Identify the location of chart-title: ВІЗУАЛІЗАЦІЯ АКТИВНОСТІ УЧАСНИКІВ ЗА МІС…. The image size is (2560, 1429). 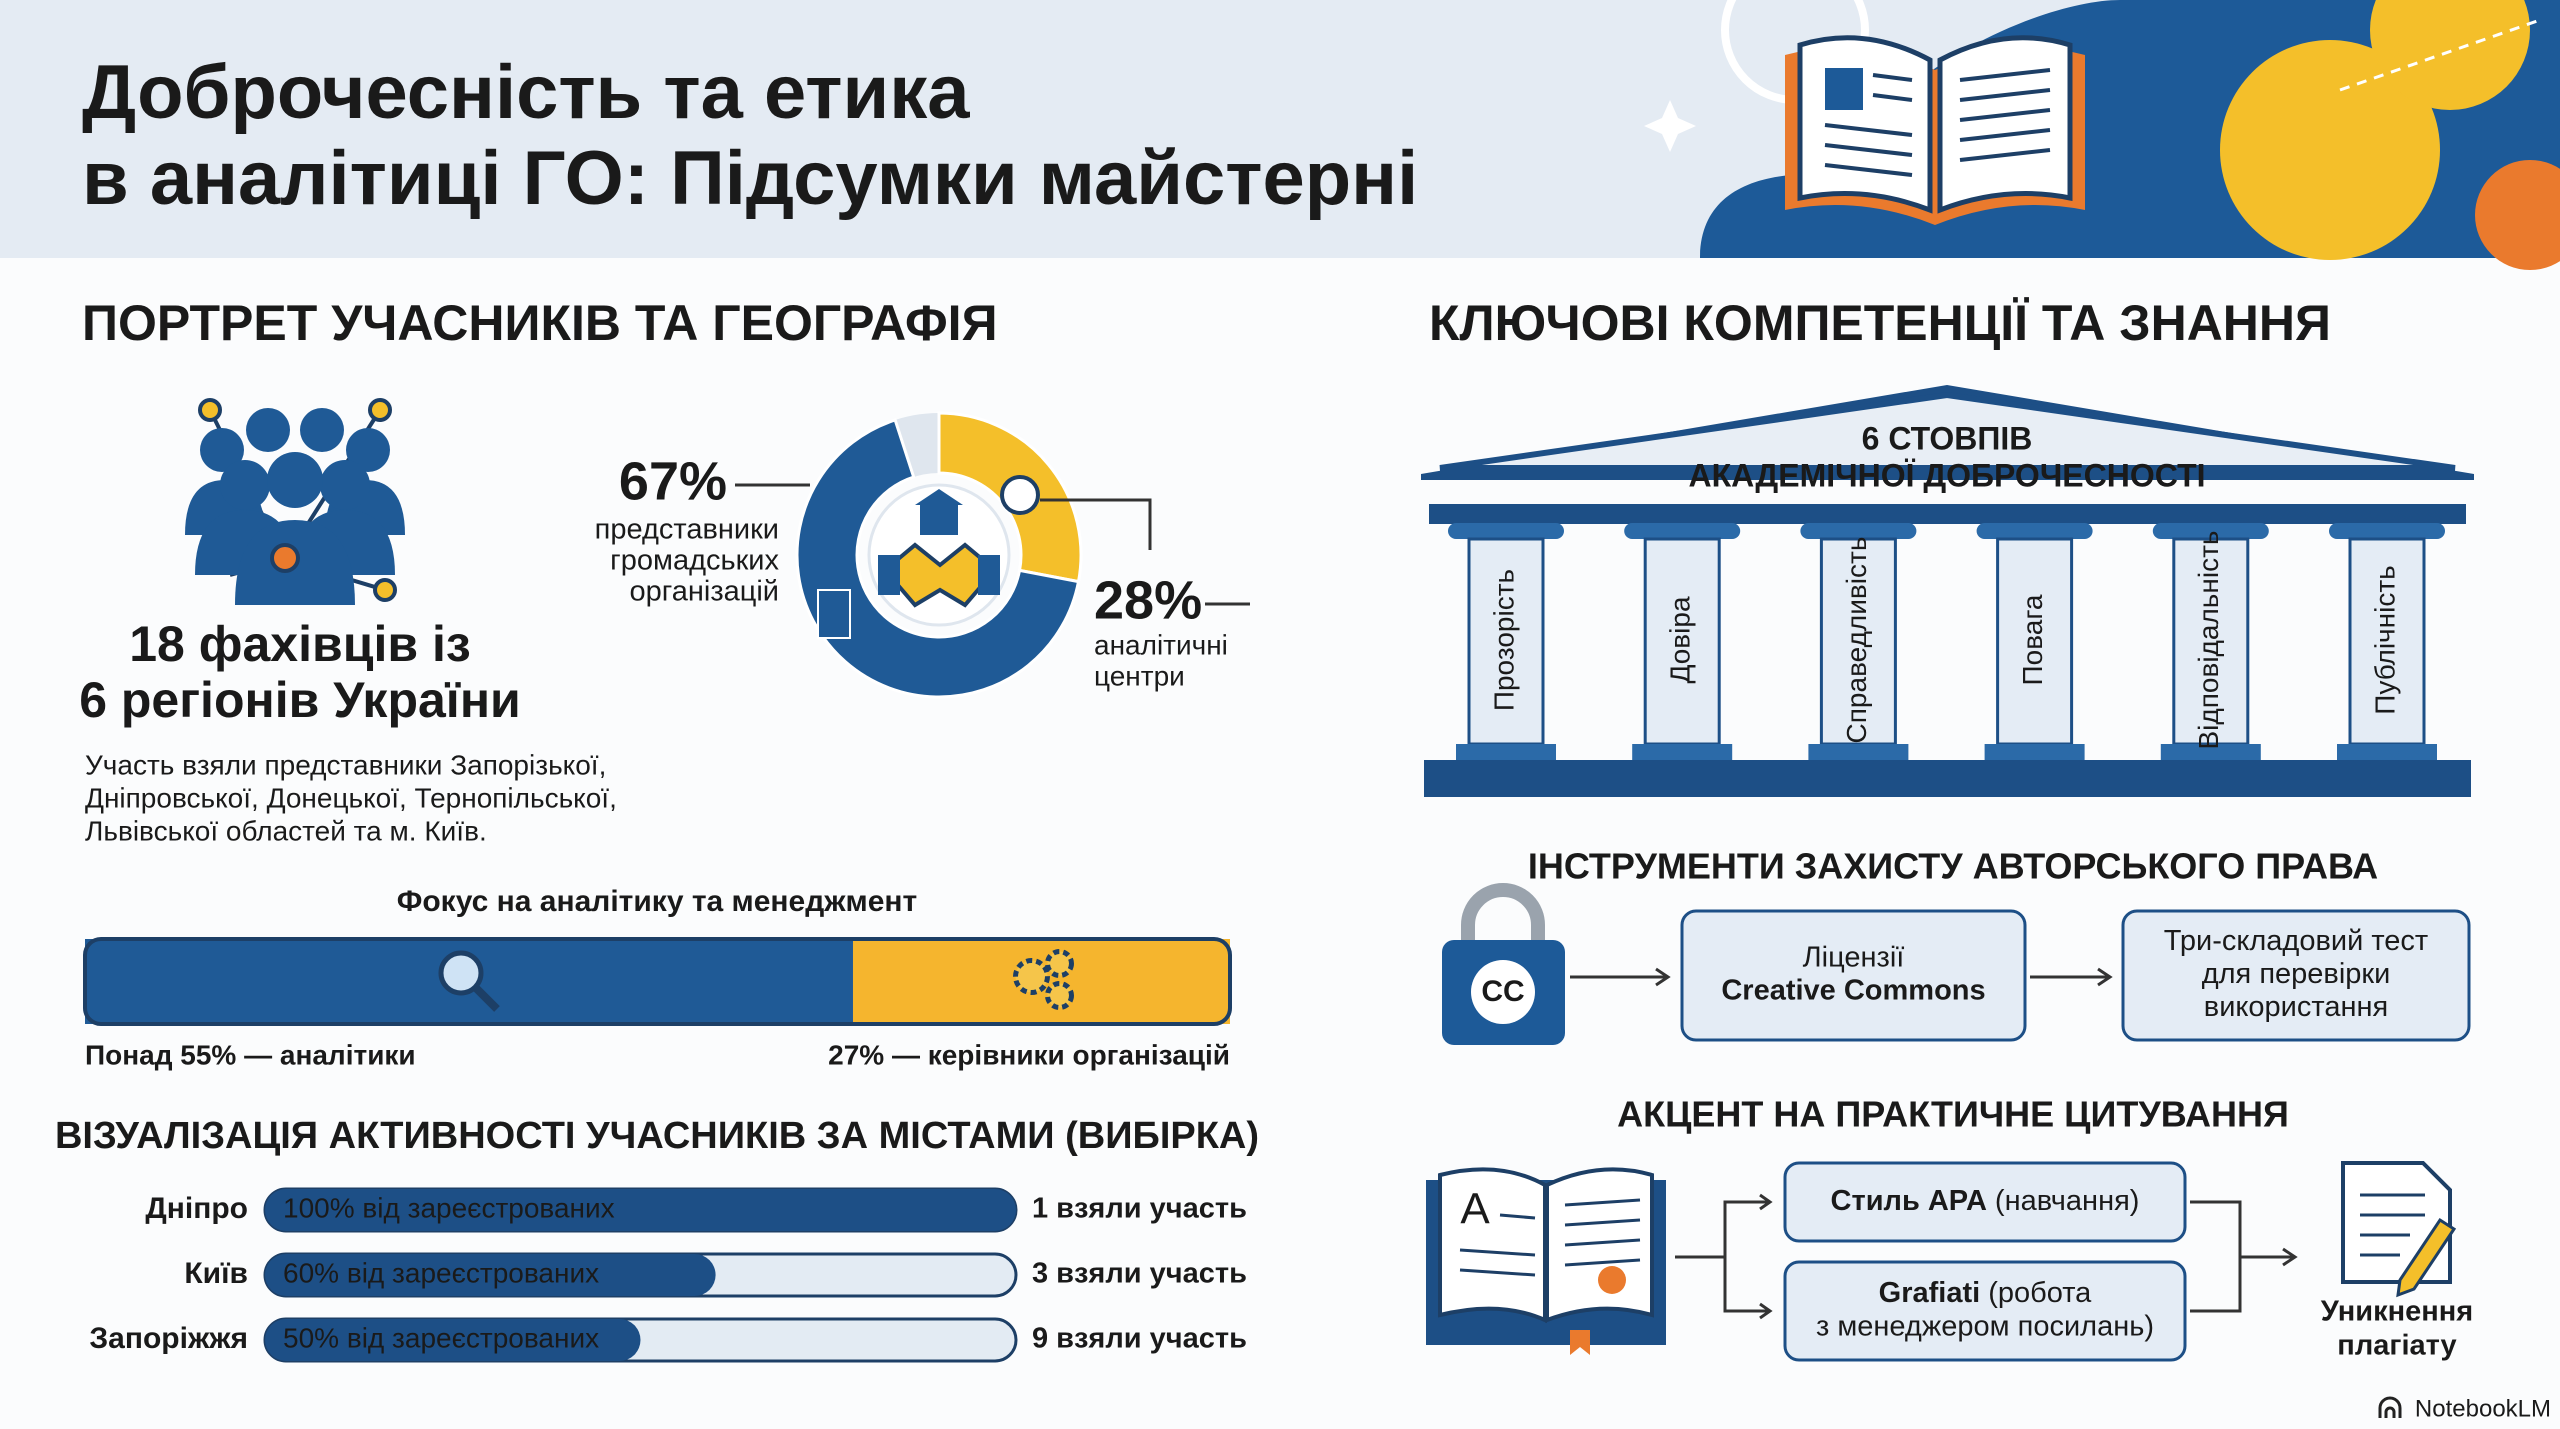
(657, 1136).